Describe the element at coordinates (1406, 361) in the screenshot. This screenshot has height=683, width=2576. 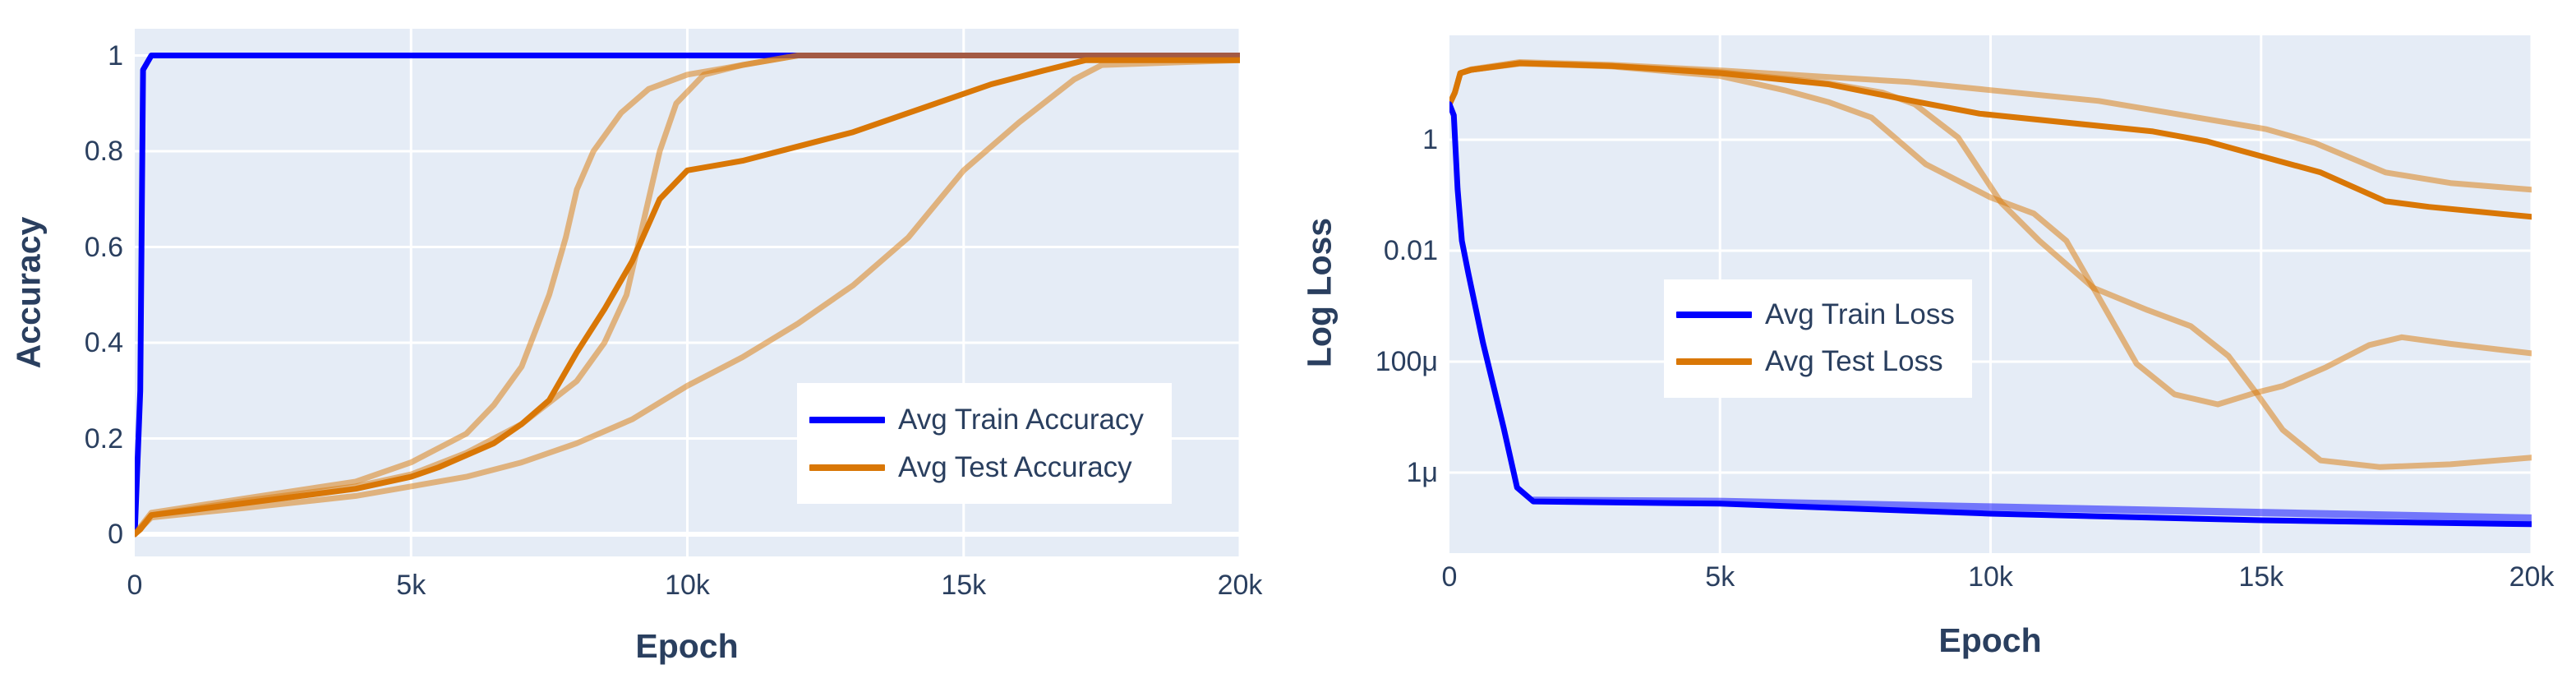
I see `y-tick-label: 100μ` at that location.